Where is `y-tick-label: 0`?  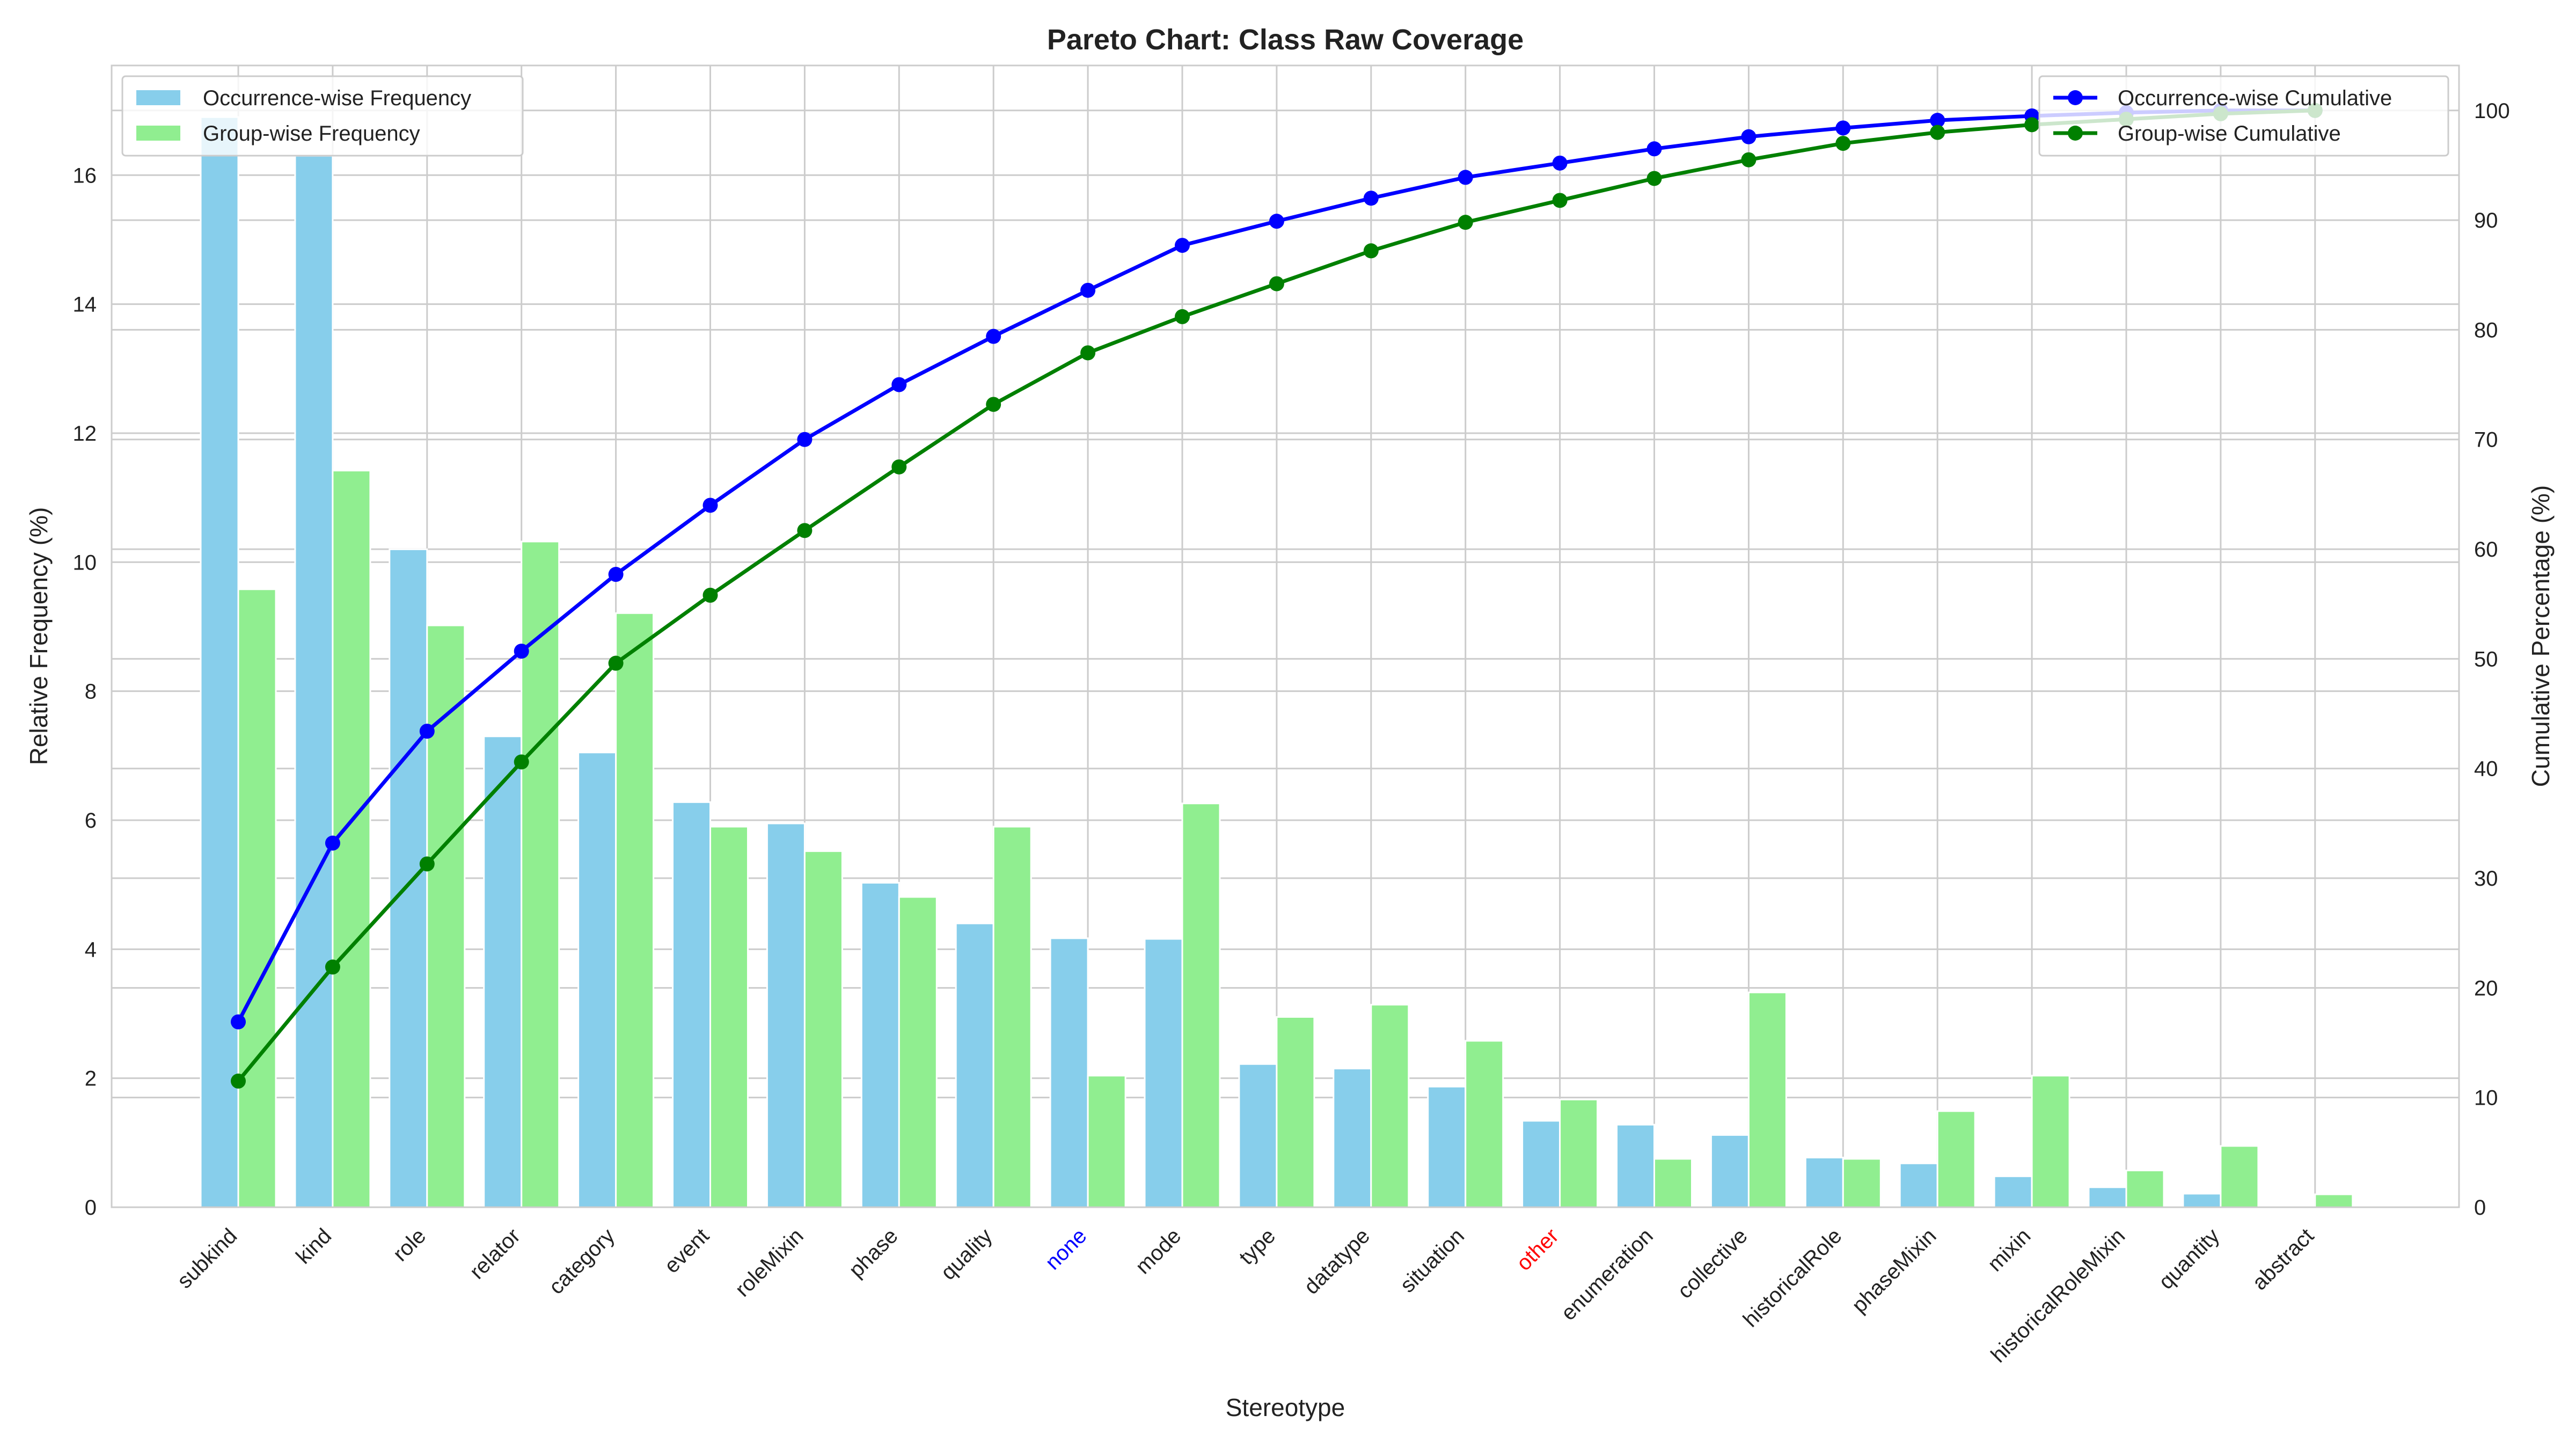 y-tick-label: 0 is located at coordinates (91, 1208).